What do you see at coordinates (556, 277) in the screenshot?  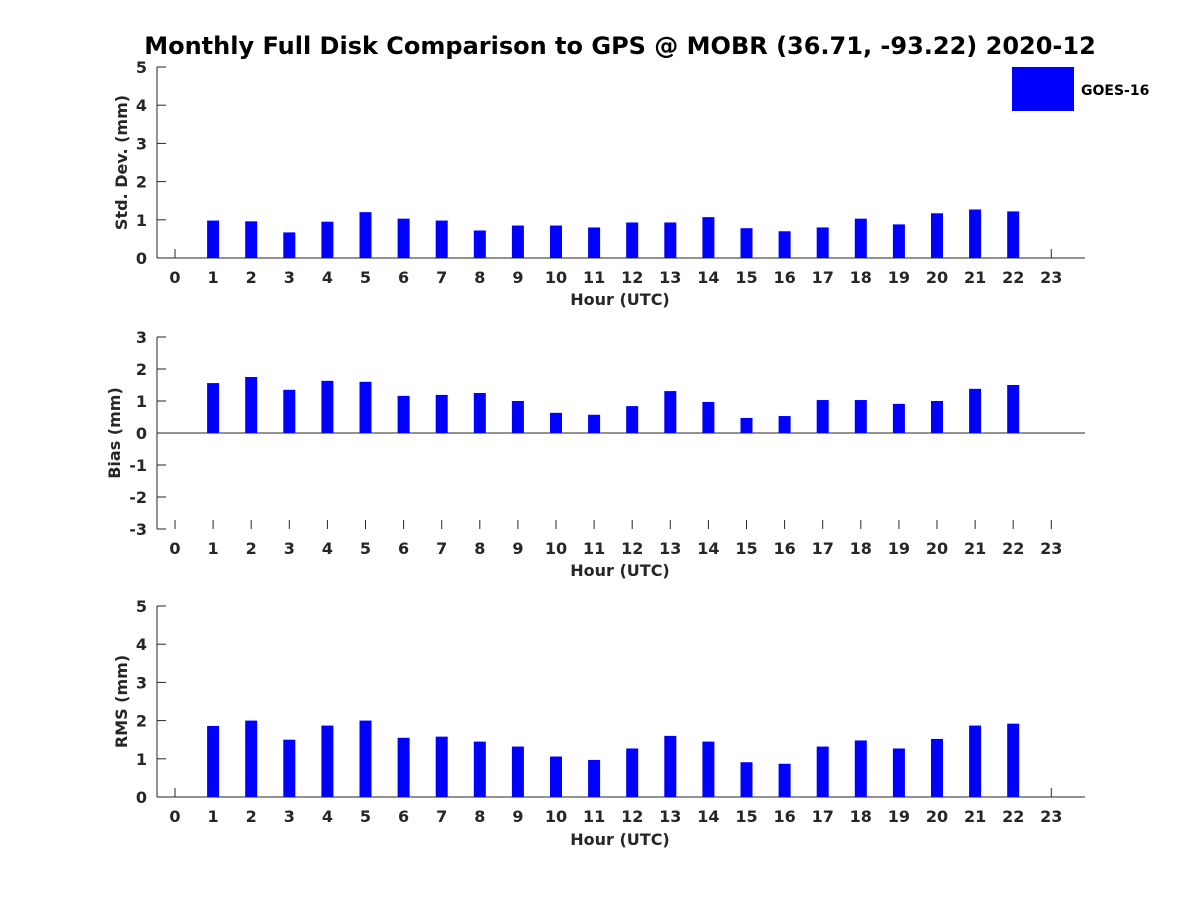 I see `std-dev-xtick-label: 10` at bounding box center [556, 277].